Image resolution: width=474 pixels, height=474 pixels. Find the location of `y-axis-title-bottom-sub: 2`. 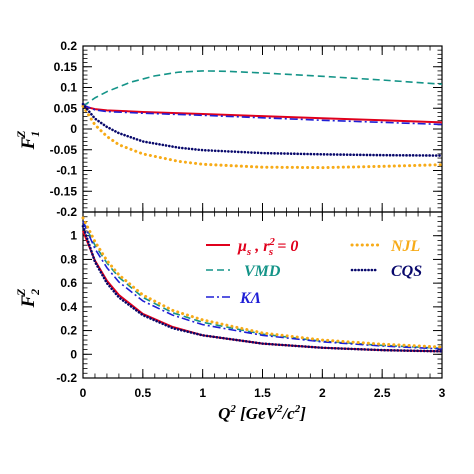

y-axis-title-bottom-sub: 2 is located at coordinates (35, 292).